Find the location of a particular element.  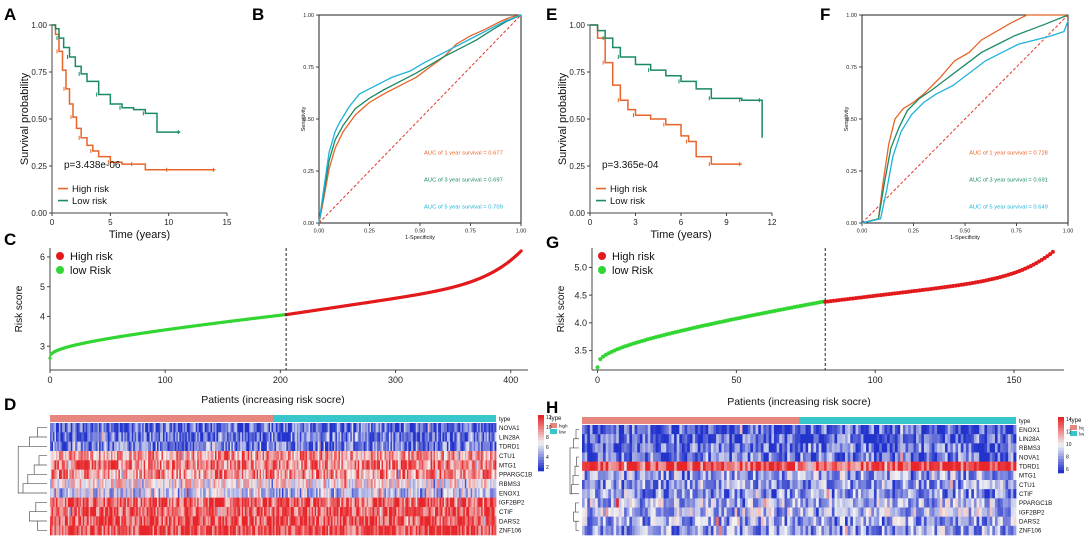

panel-label-a: A is located at coordinates (10, 14).